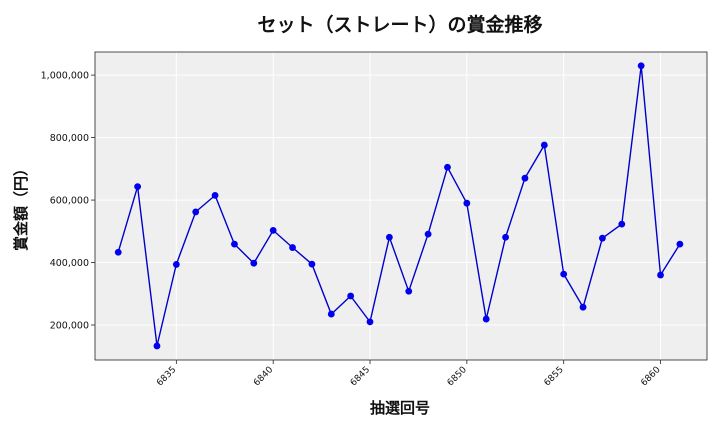  I want to click on y-tick-label: 600,000, so click(69, 201).